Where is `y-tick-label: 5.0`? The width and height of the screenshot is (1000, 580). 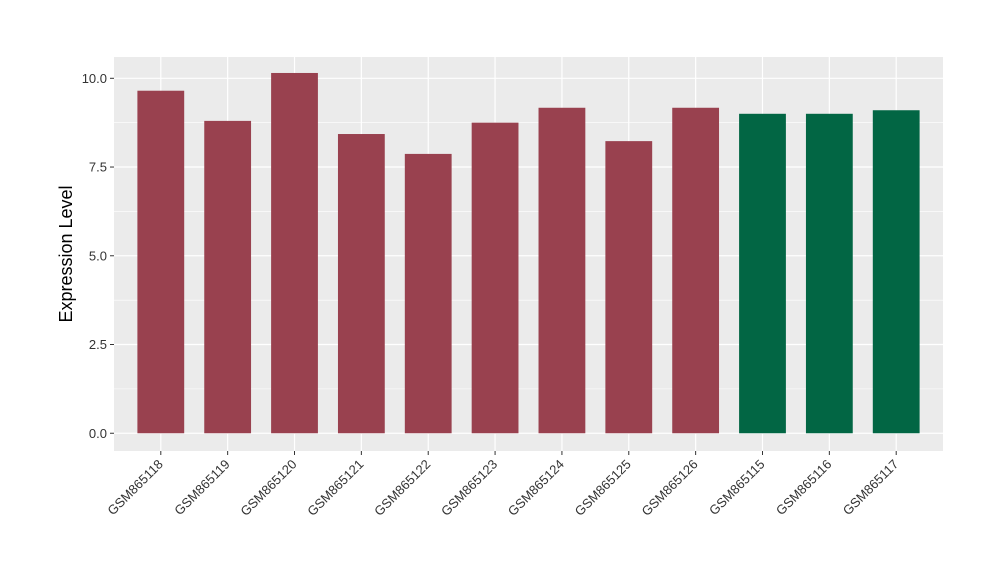 y-tick-label: 5.0 is located at coordinates (98, 255).